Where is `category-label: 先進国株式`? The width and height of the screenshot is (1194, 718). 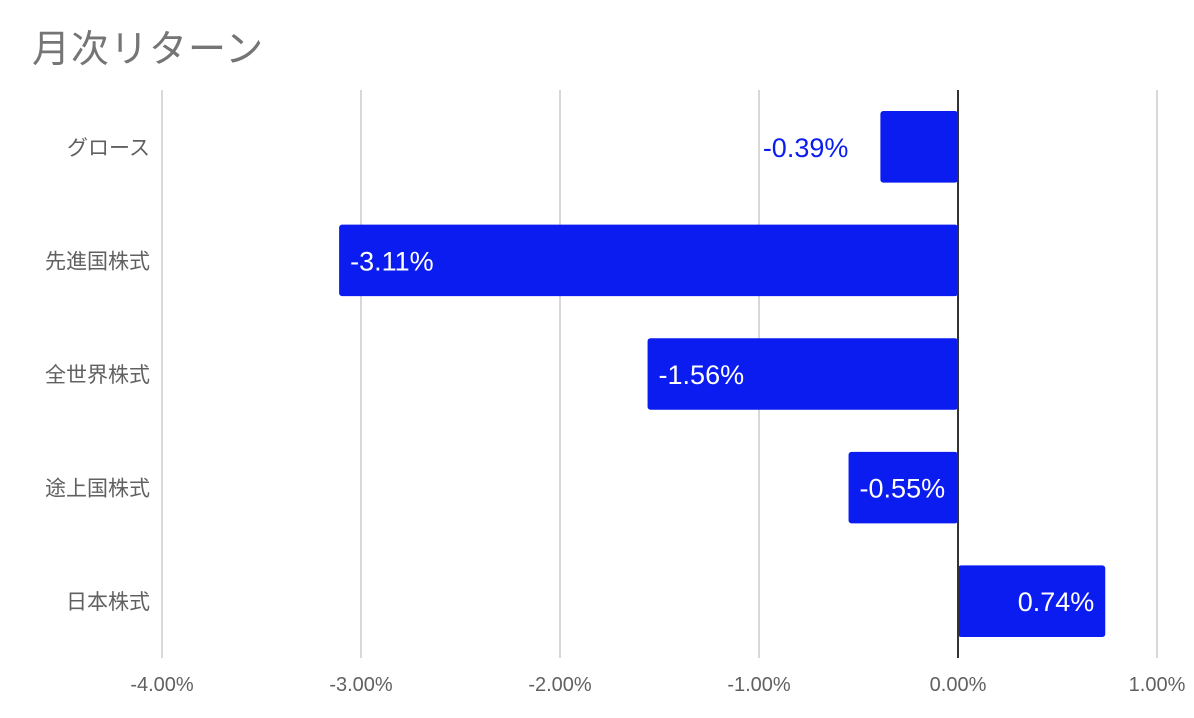 category-label: 先進国株式 is located at coordinates (97, 261).